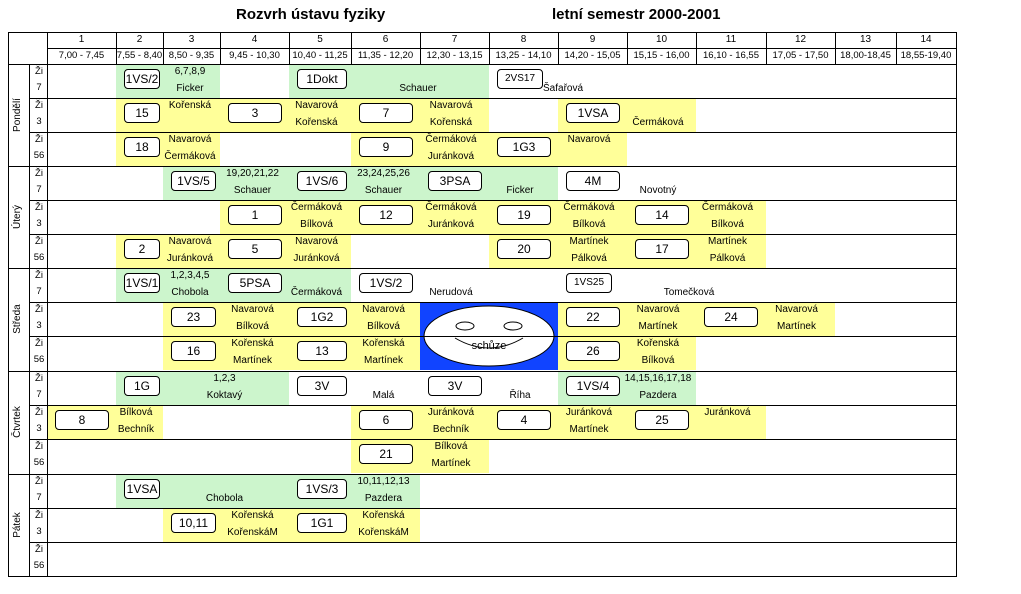 This screenshot has width=1021, height=594. Describe the element at coordinates (926, 39) in the screenshot. I see `period-number: 14` at that location.